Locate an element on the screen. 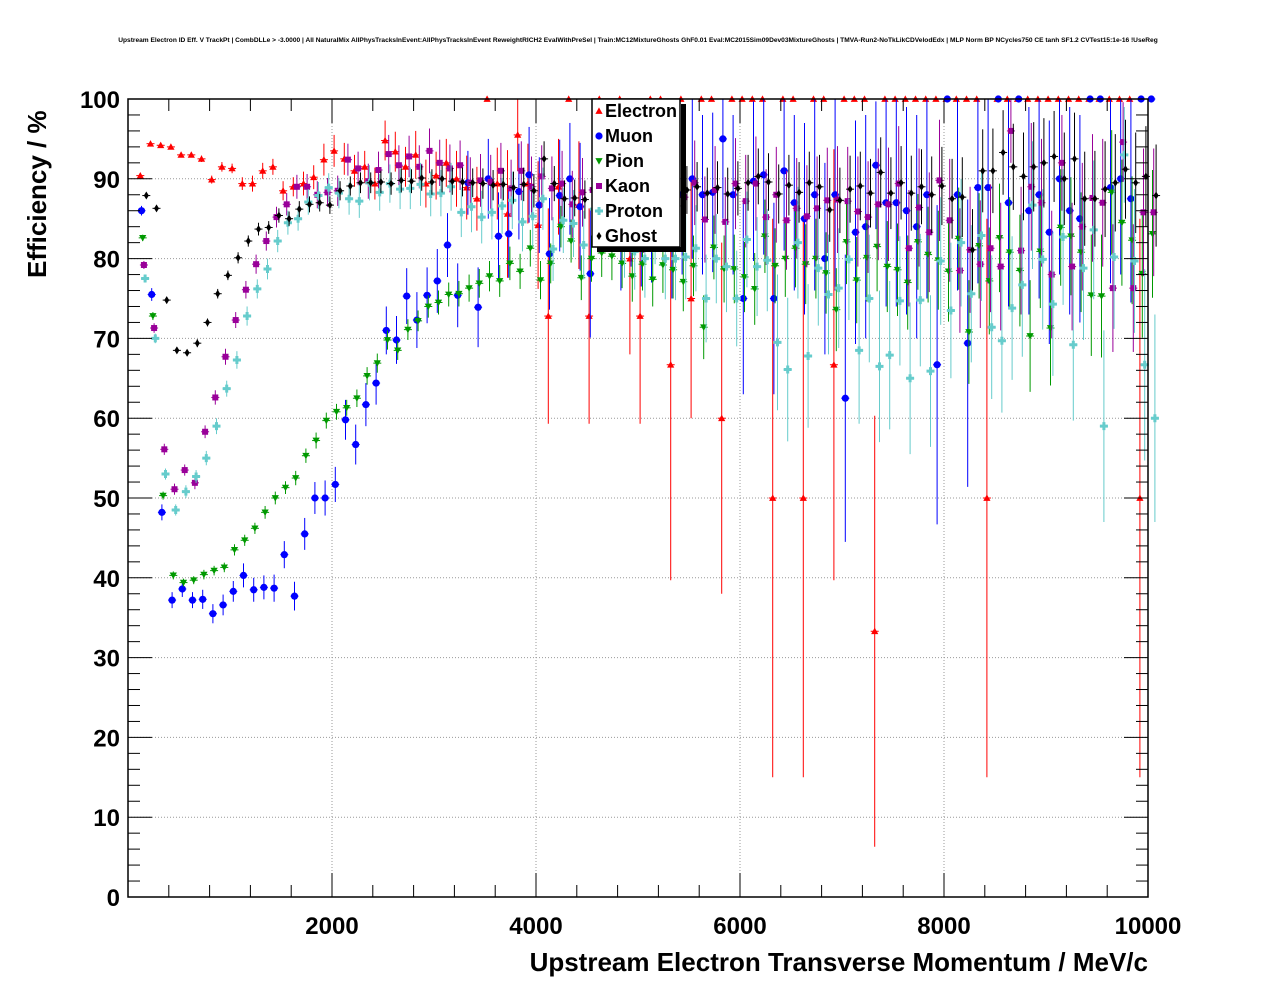 The height and width of the screenshot is (996, 1276). y-tick-label: 30 is located at coordinates (106, 659).